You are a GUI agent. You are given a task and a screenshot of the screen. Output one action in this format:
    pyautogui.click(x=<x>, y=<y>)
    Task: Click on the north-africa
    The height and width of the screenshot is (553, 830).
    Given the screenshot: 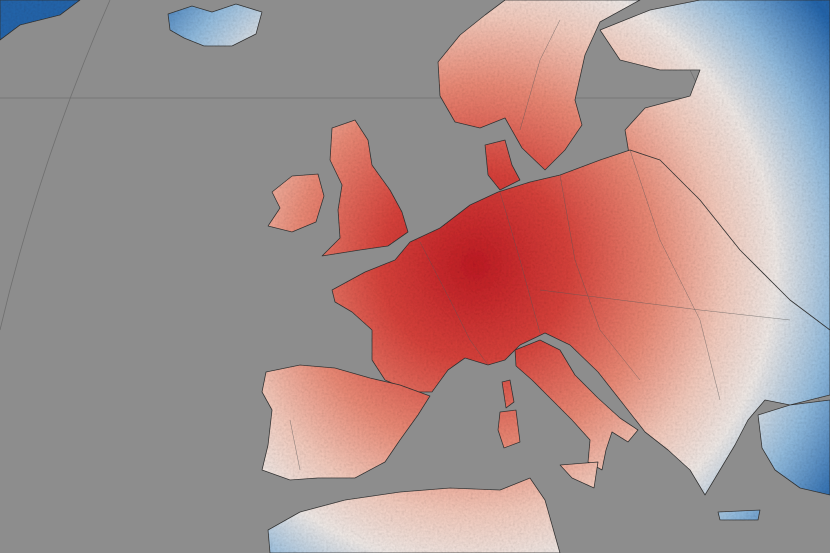 What is the action you would take?
    pyautogui.click(x=414, y=515)
    